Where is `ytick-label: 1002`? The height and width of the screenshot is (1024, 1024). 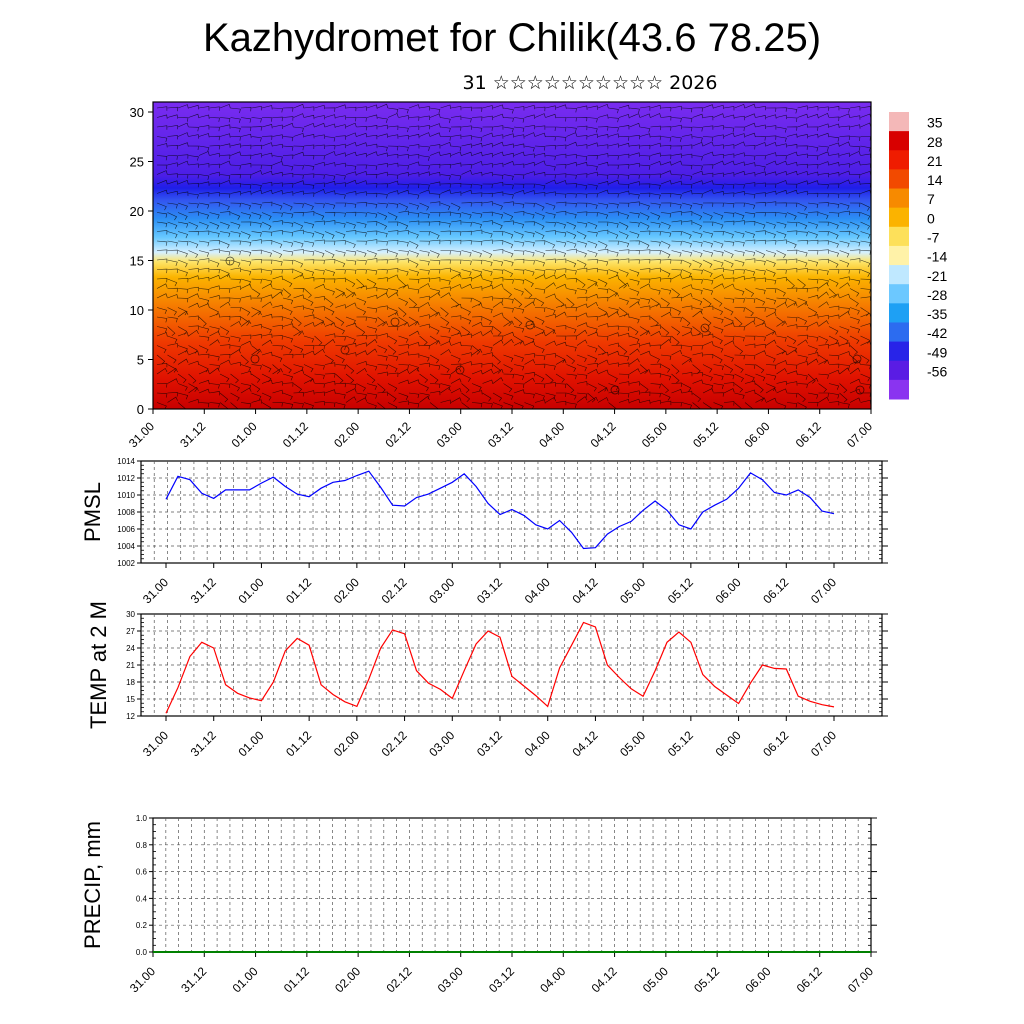
ytick-label: 1002 is located at coordinates (126, 563).